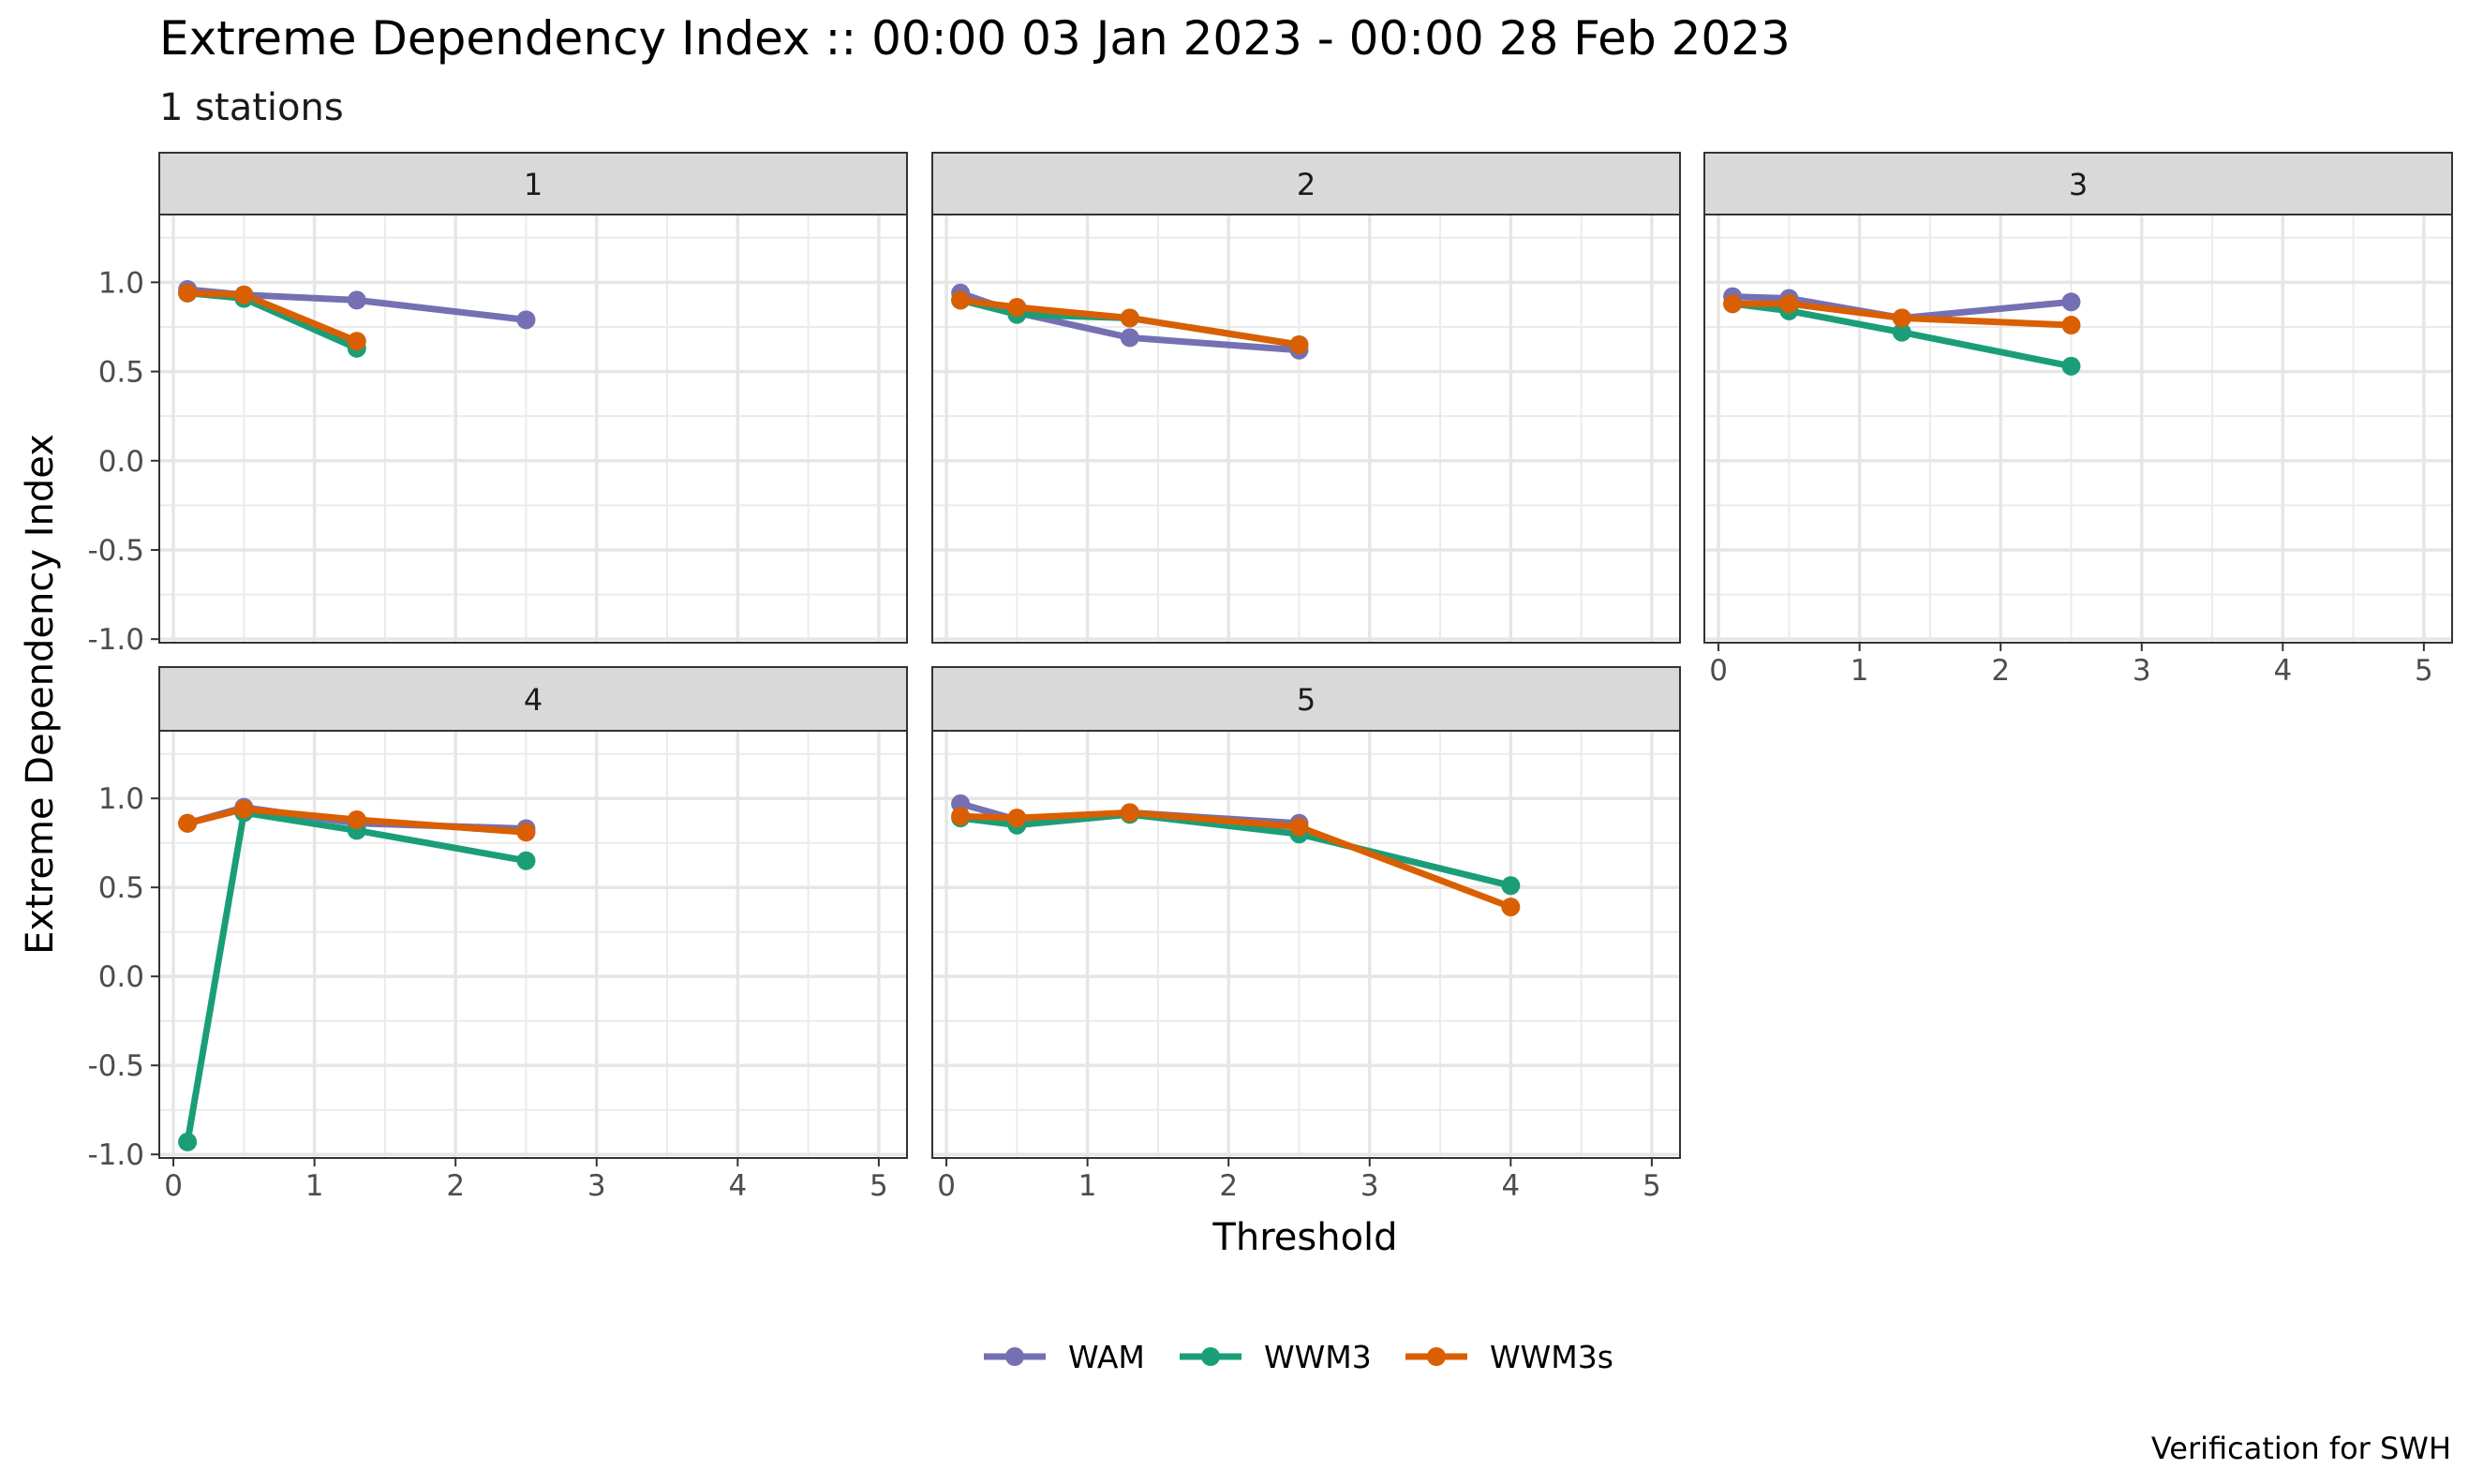 The image size is (2468, 1484). Describe the element at coordinates (1304, 1237) in the screenshot. I see `x-axis-label: Threshold` at that location.